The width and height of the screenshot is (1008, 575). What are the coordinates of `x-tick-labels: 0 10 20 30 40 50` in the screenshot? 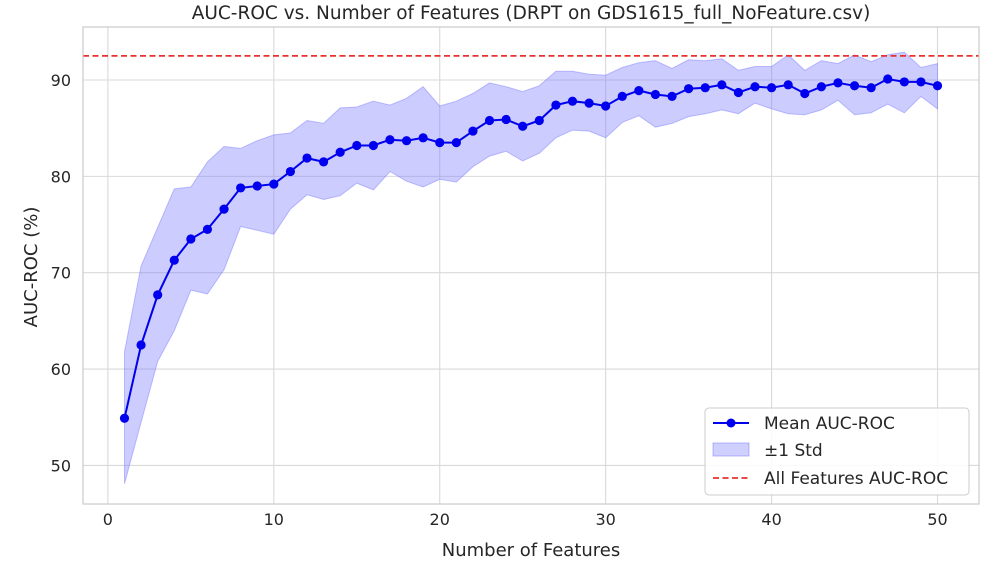 It's located at (525, 519).